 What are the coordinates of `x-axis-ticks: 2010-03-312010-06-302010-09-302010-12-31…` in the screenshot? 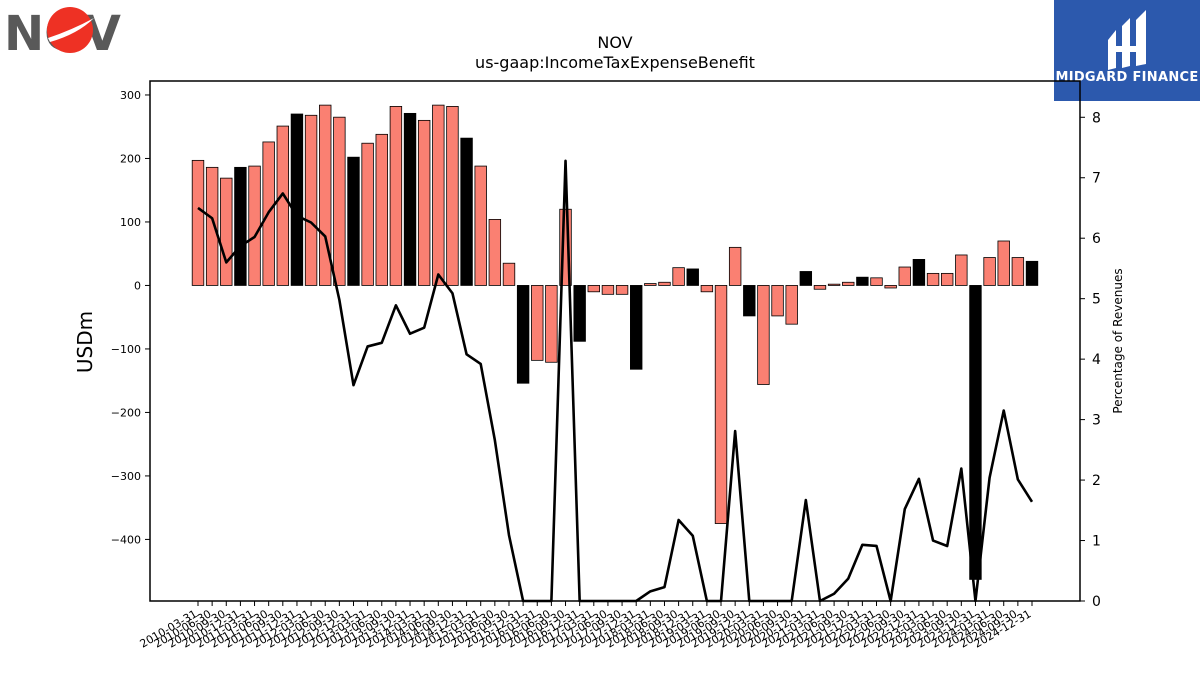 It's located at (586, 626).